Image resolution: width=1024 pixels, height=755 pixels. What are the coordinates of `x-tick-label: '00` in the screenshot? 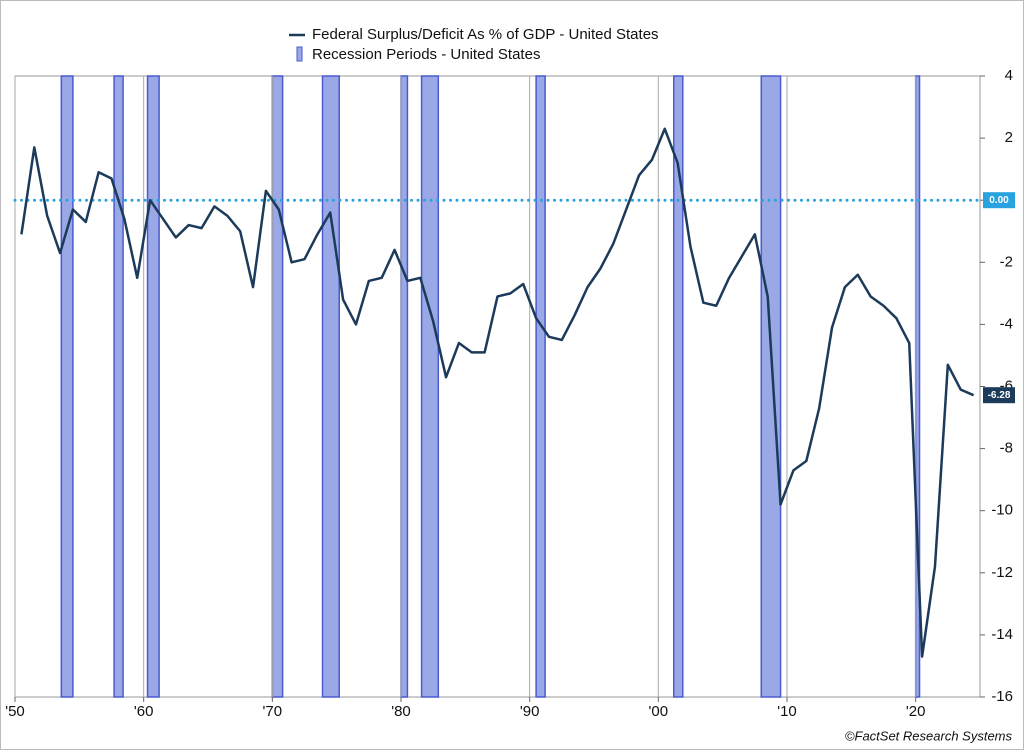 It's located at (659, 711).